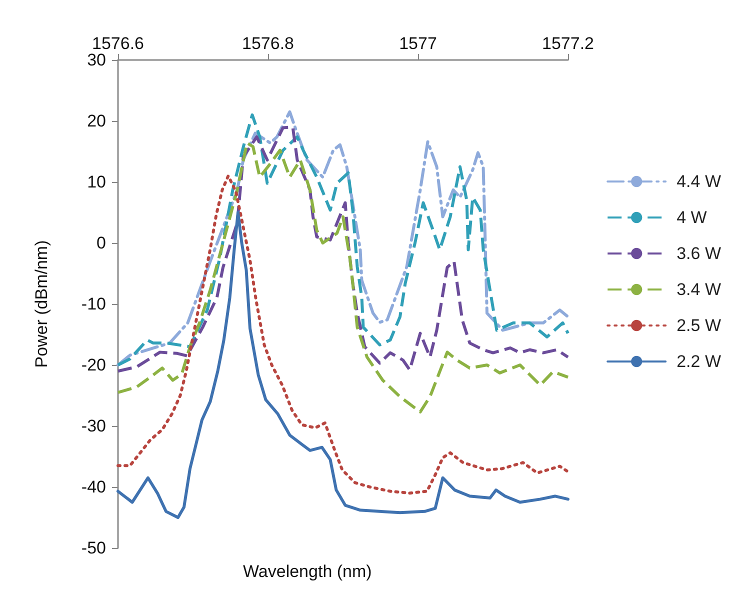 The image size is (748, 590). What do you see at coordinates (118, 43) in the screenshot?
I see `x-tick-label: 1576.6` at bounding box center [118, 43].